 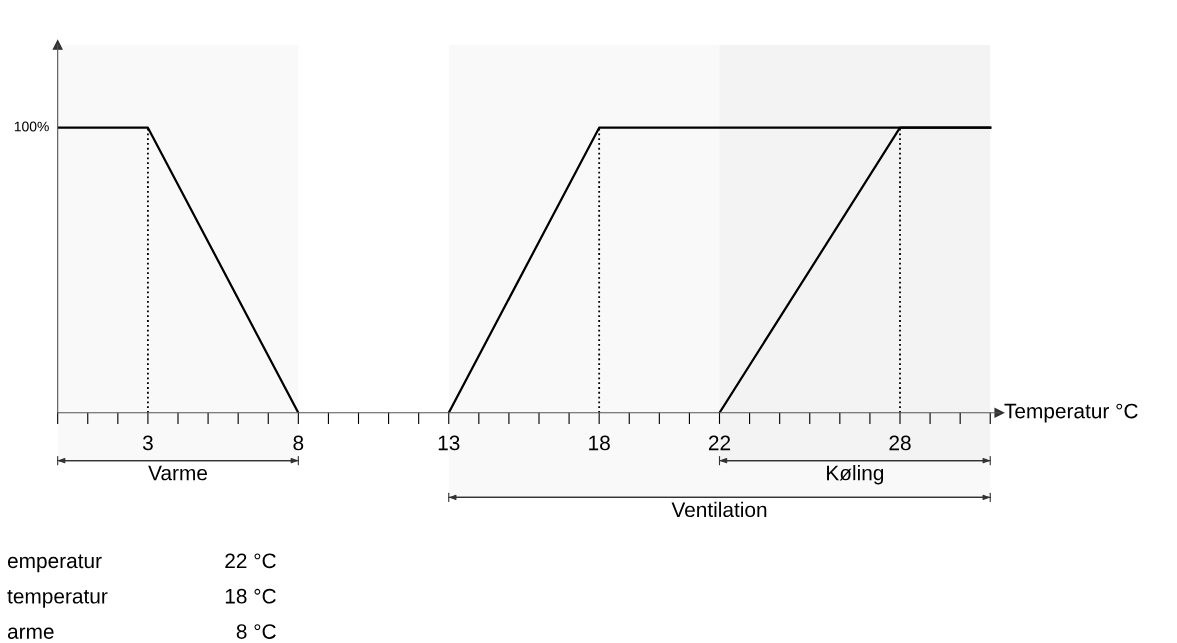 What do you see at coordinates (298, 443) in the screenshot?
I see `x-tick-label: 8` at bounding box center [298, 443].